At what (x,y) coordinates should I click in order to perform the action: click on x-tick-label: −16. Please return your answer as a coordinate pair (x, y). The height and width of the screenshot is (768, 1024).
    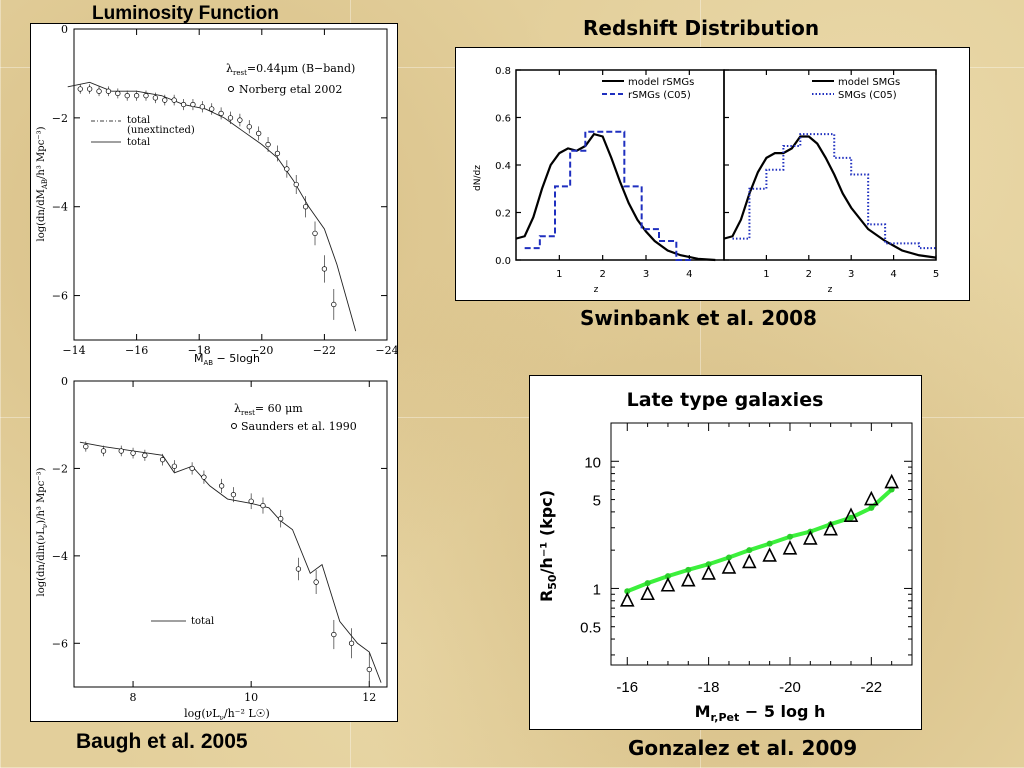
    Looking at the image, I should click on (136, 350).